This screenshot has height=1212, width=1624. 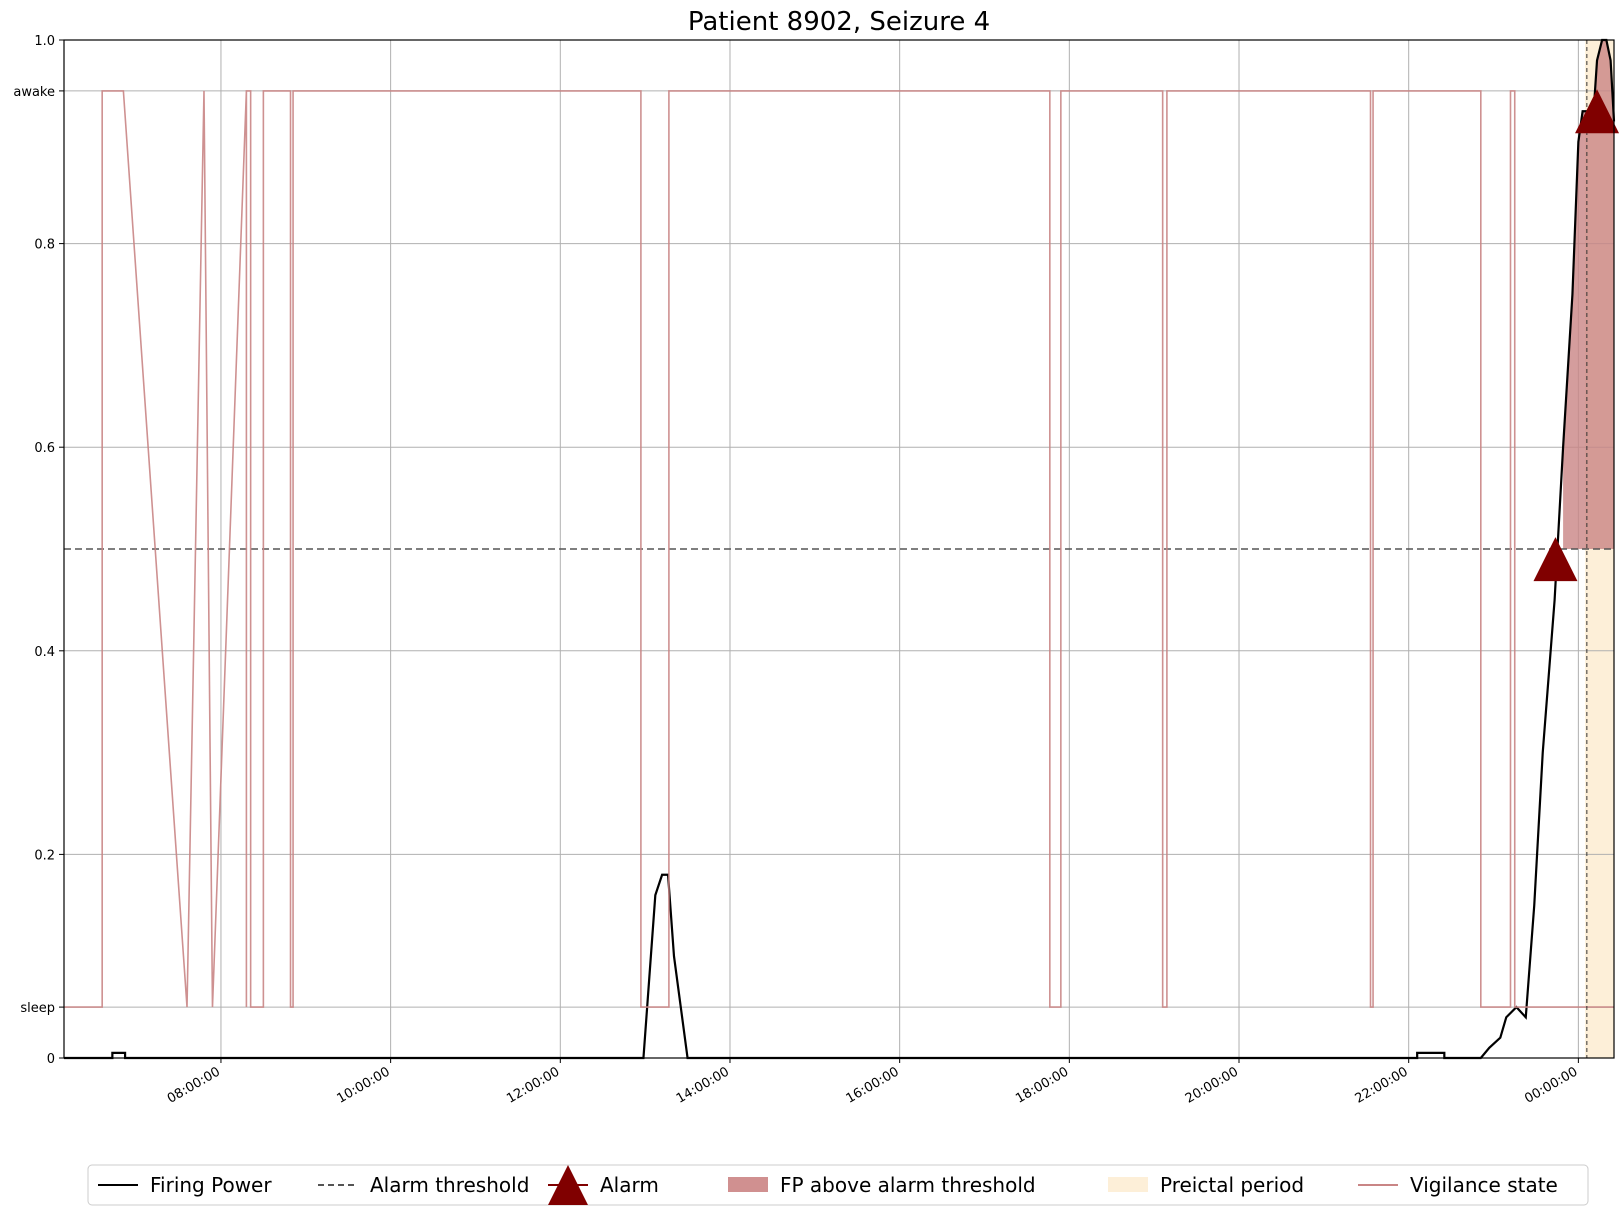 I want to click on chart-title: Patient 8902, Seizure 4, so click(x=839, y=22).